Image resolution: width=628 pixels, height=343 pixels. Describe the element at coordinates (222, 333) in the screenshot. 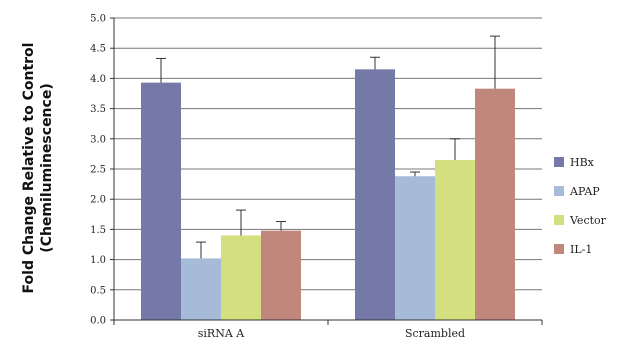

I see `category-label: siRNA A` at that location.